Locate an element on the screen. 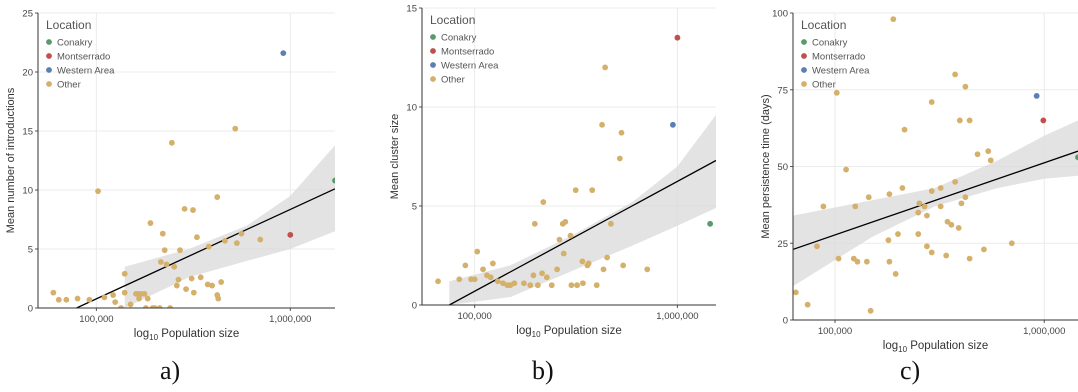 The height and width of the screenshot is (392, 1078). y-tick-label: 20 is located at coordinates (27, 73).